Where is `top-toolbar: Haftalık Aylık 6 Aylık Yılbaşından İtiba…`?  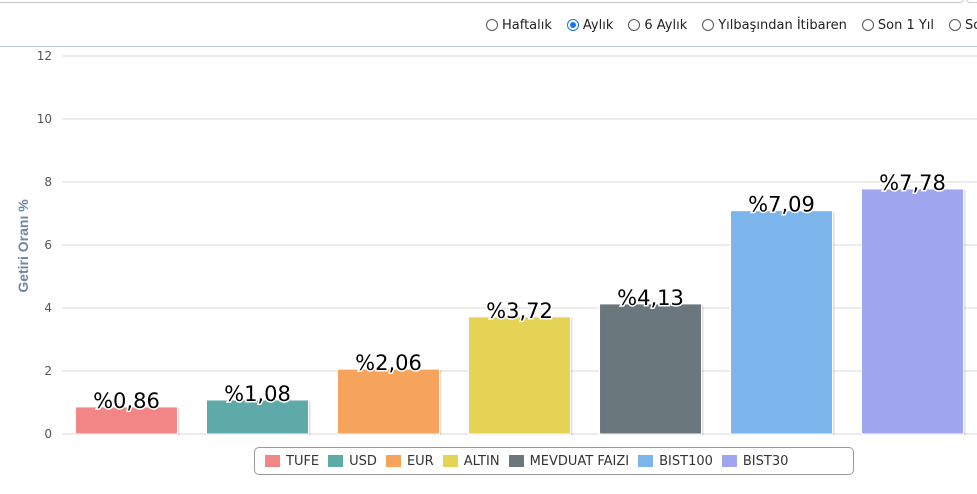 top-toolbar: Haftalık Aylık 6 Aylık Yılbaşından İtiba… is located at coordinates (488, 23).